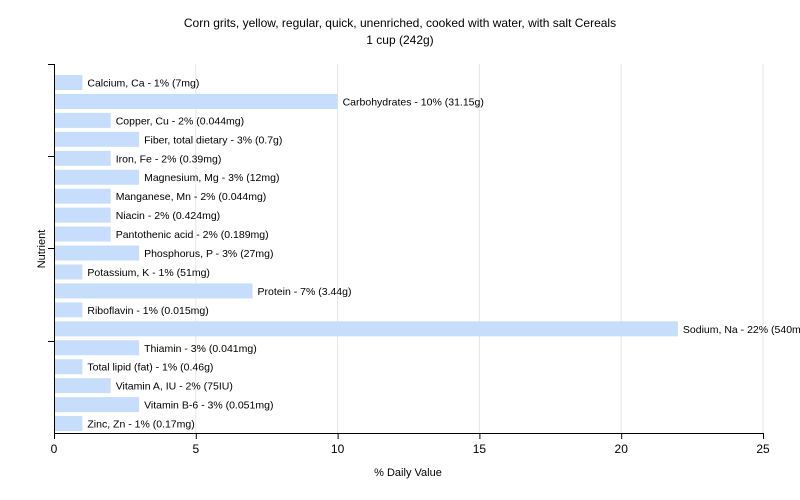 The height and width of the screenshot is (500, 800). Describe the element at coordinates (480, 449) in the screenshot. I see `x-tick-label-3: 15` at that location.